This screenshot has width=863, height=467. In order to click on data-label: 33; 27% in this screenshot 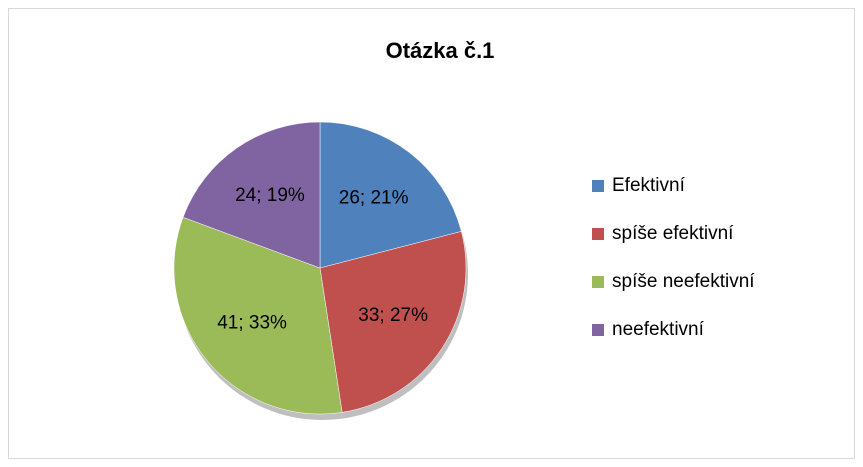, I will do `click(393, 315)`.